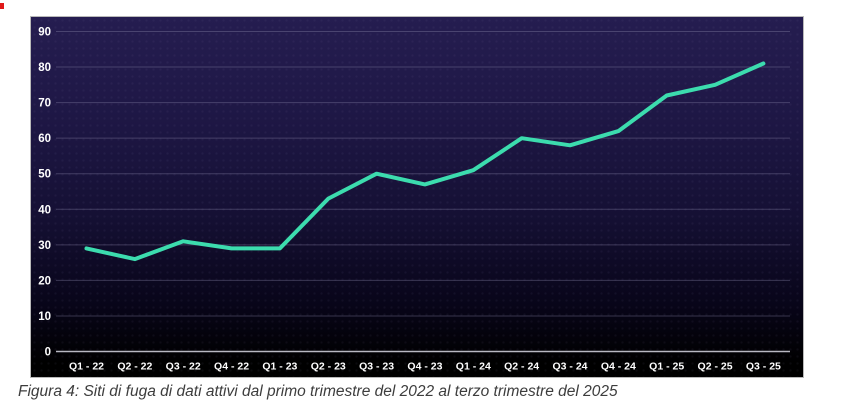 The width and height of the screenshot is (847, 413). I want to click on x-tick-label: Q2 - 25, so click(715, 367).